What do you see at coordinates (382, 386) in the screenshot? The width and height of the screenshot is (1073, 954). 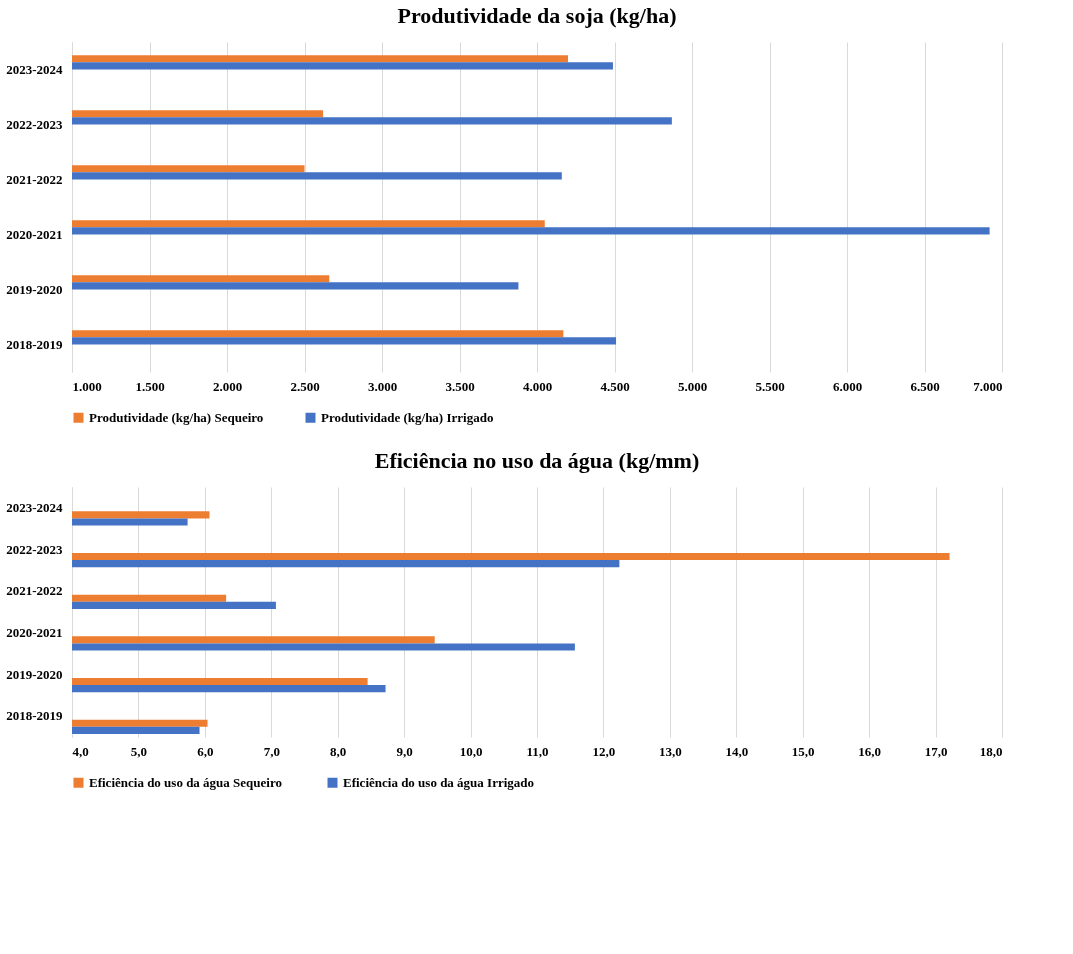 I see `x-tick-label: 3.000` at bounding box center [382, 386].